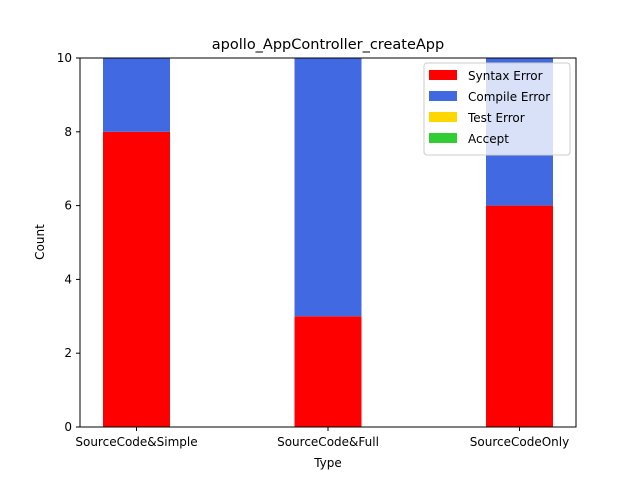  Describe the element at coordinates (488, 139) in the screenshot. I see `legend-label: Accept` at that location.